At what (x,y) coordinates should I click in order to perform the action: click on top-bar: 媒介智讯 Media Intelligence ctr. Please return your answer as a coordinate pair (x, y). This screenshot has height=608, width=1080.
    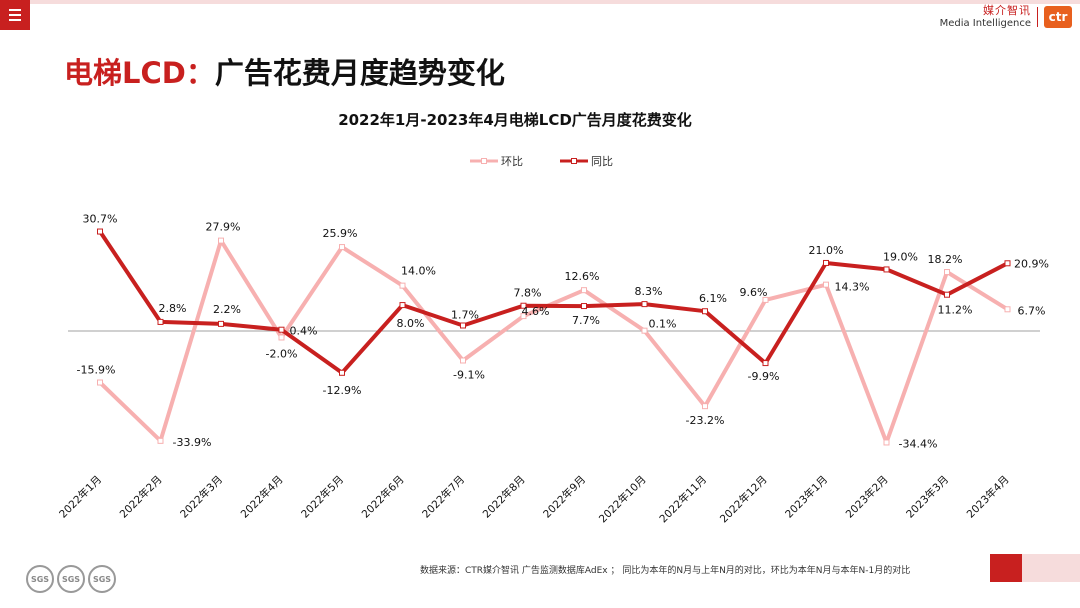
    Looking at the image, I should click on (540, 15).